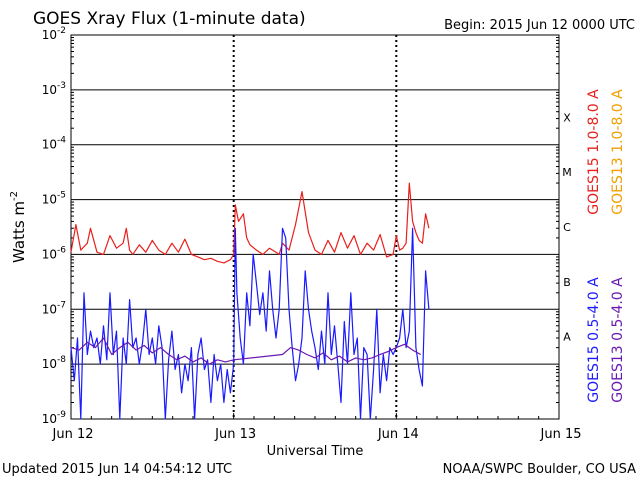 The image size is (640, 480). I want to click on chart-title: GOES Xray Flux (1-minute data), so click(169, 19).